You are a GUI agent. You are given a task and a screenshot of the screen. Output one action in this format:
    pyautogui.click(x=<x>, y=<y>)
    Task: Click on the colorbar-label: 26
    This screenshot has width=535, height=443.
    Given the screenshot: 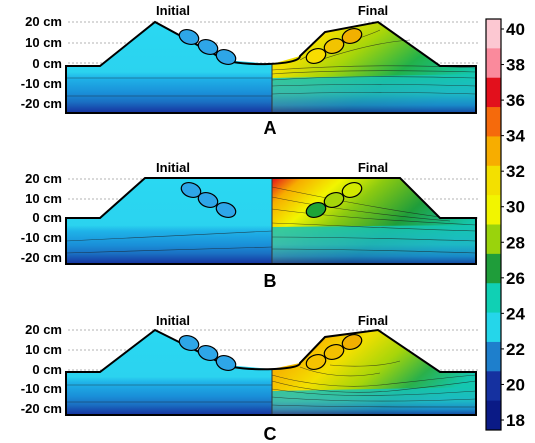 What is the action you would take?
    pyautogui.click(x=515, y=278)
    